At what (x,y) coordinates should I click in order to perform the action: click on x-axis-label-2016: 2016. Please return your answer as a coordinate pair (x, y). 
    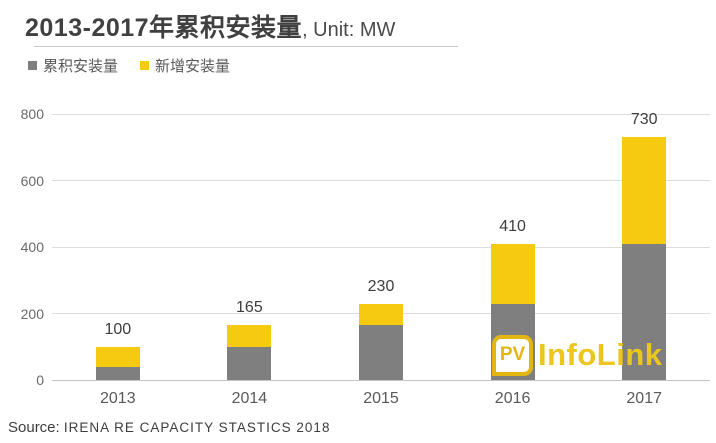
    Looking at the image, I should click on (512, 398).